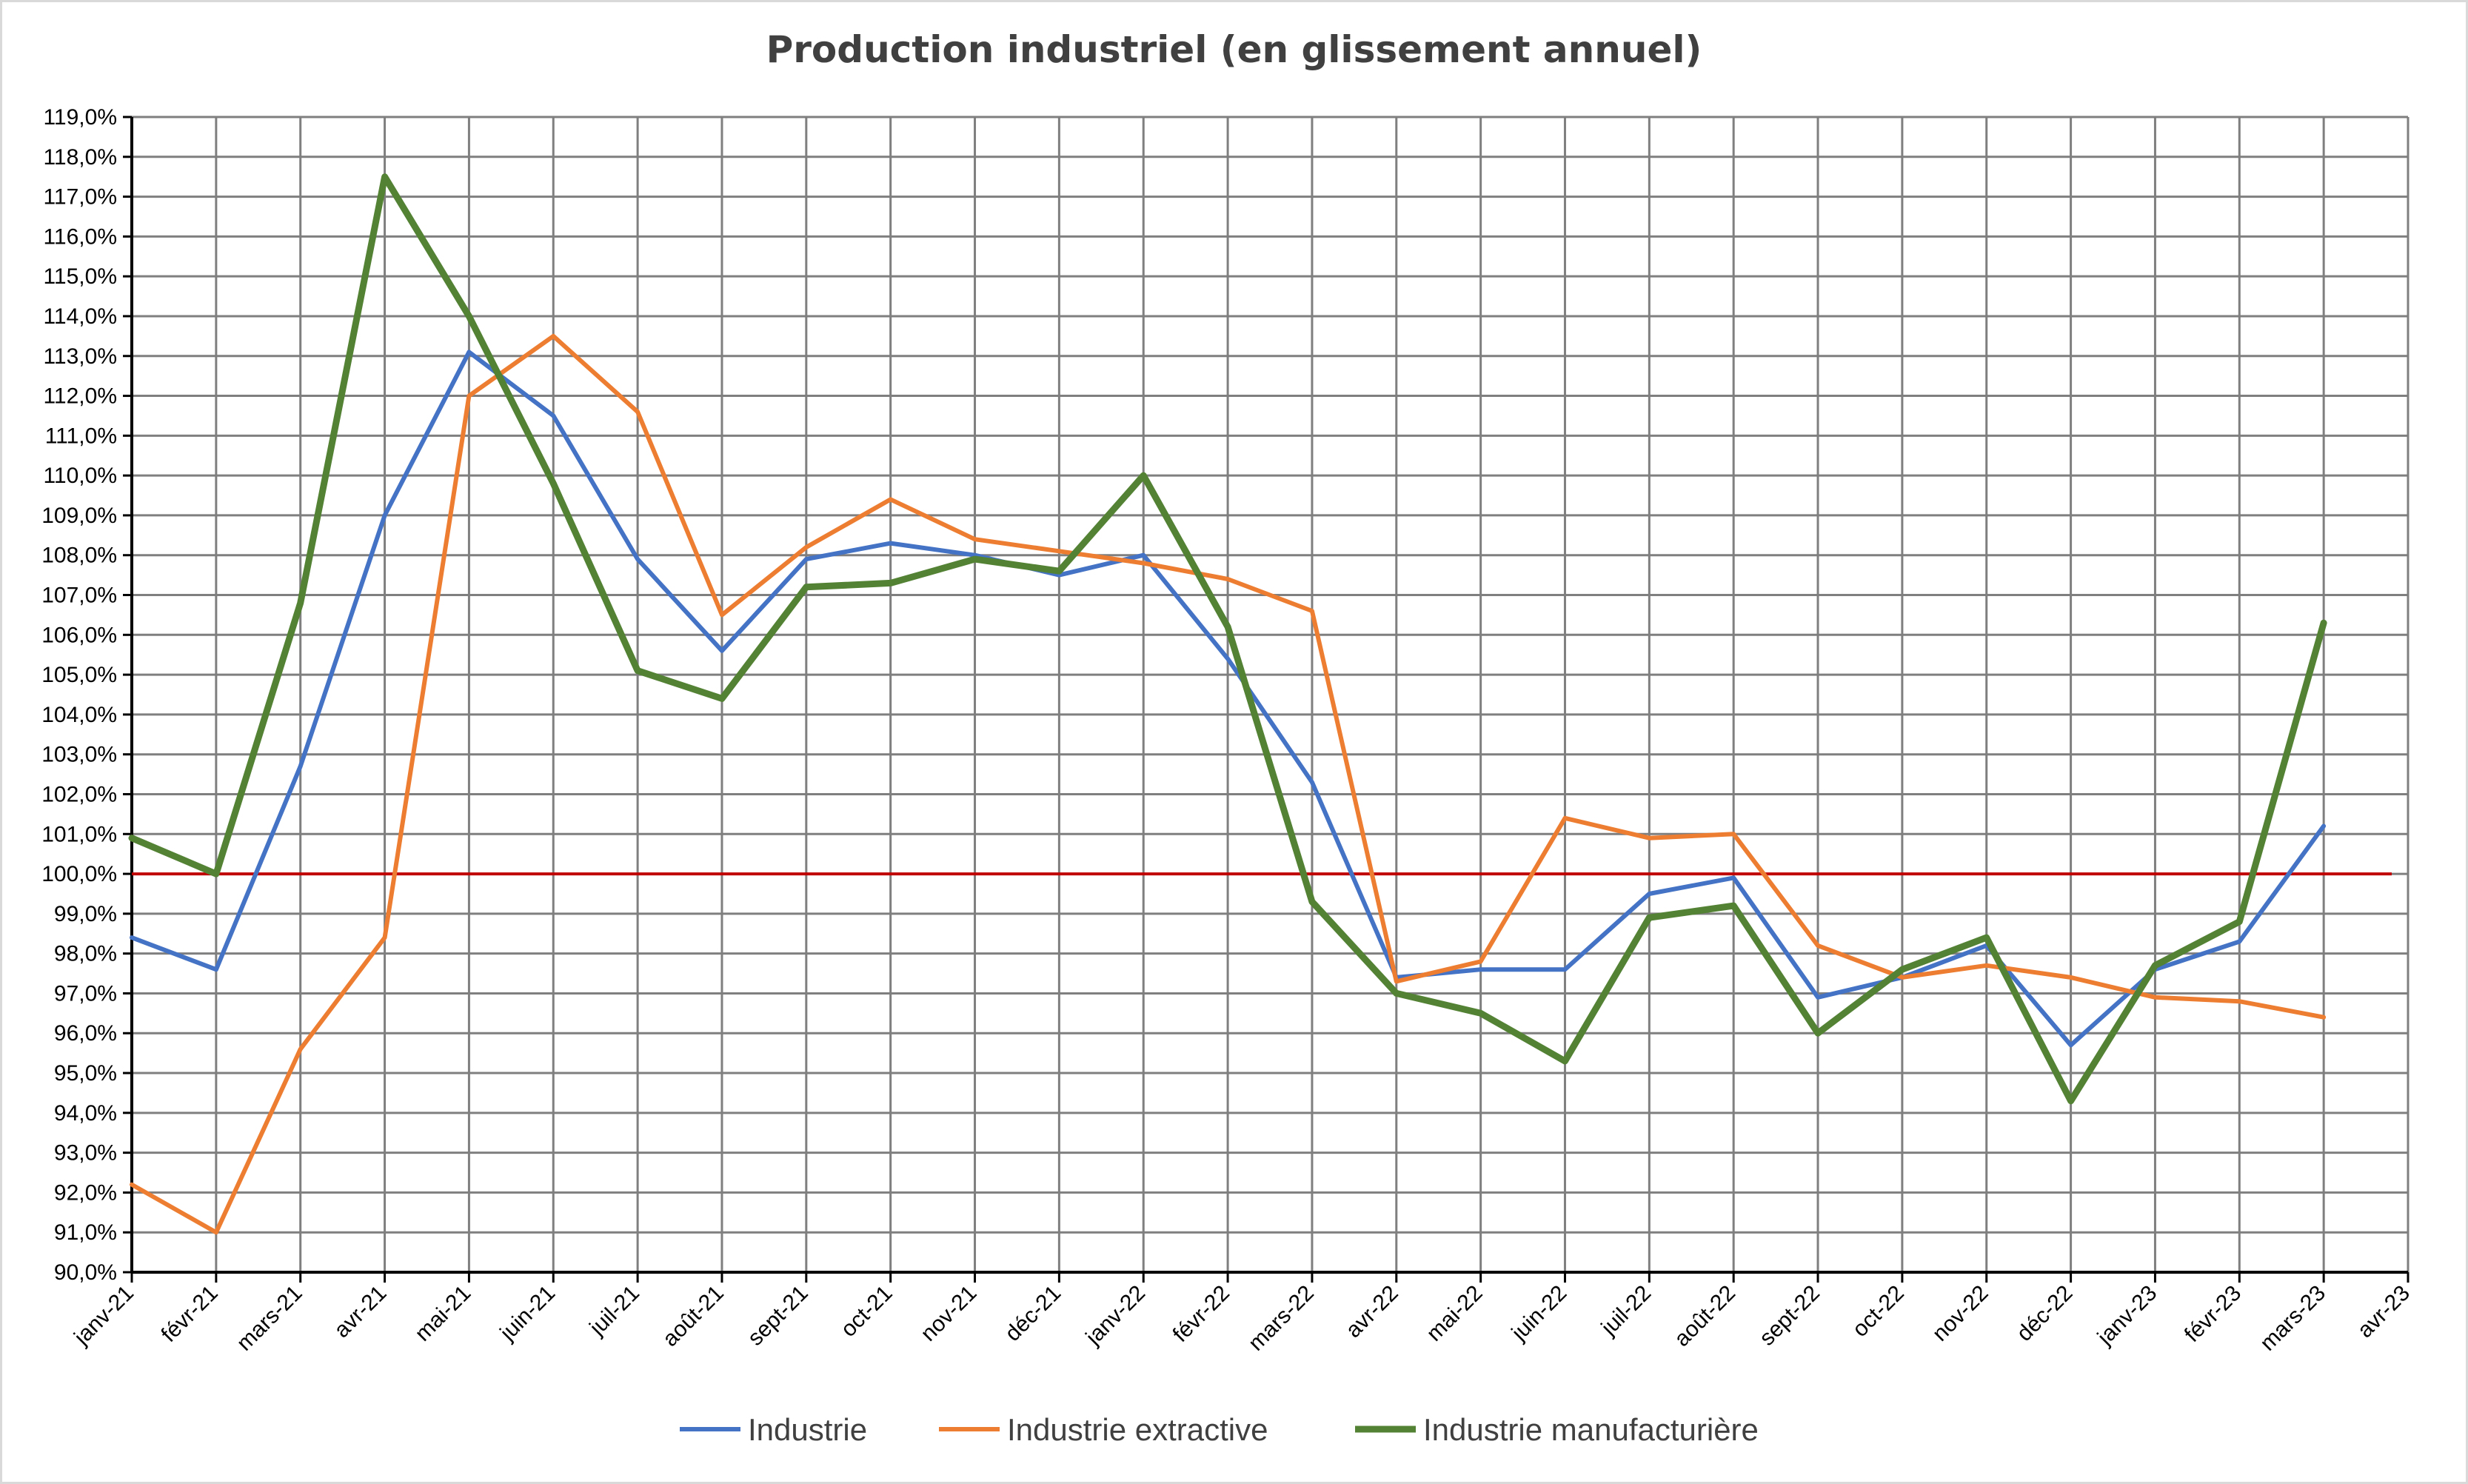 This screenshot has height=1484, width=2468. I want to click on x-tick-label: févr-21, so click(189, 1314).